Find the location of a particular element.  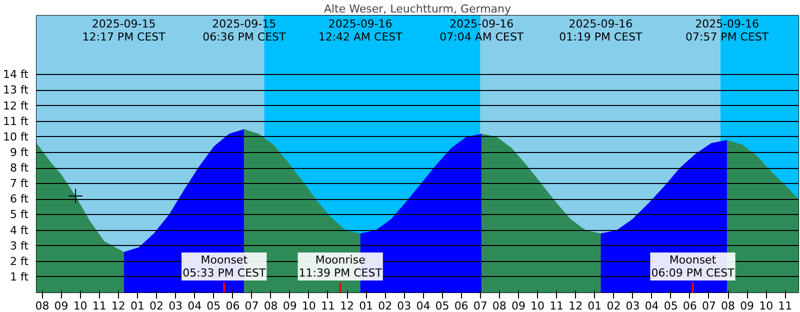

y-tick-label: 4 ft is located at coordinates (20, 230).